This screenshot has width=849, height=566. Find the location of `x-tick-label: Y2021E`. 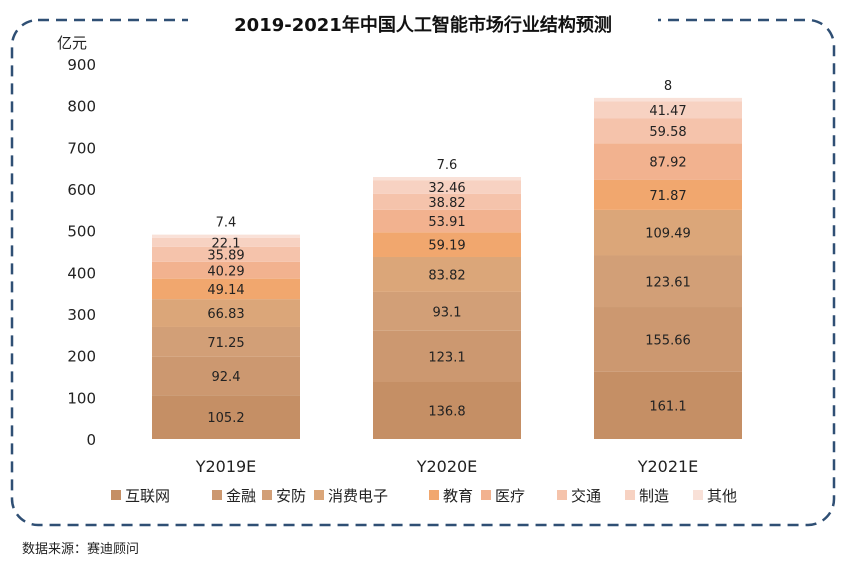

x-tick-label: Y2021E is located at coordinates (668, 466).